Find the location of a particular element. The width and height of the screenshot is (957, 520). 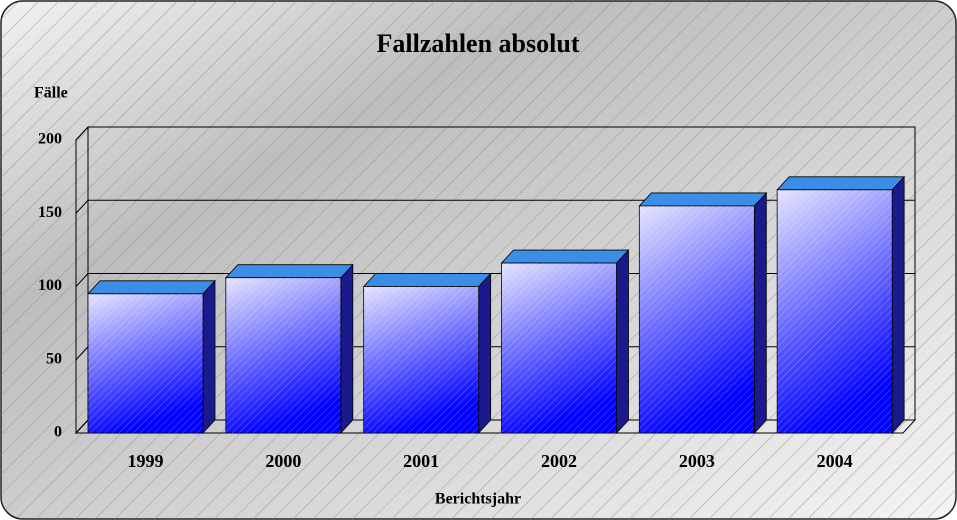

y-tick-label: 200 is located at coordinates (50, 139).